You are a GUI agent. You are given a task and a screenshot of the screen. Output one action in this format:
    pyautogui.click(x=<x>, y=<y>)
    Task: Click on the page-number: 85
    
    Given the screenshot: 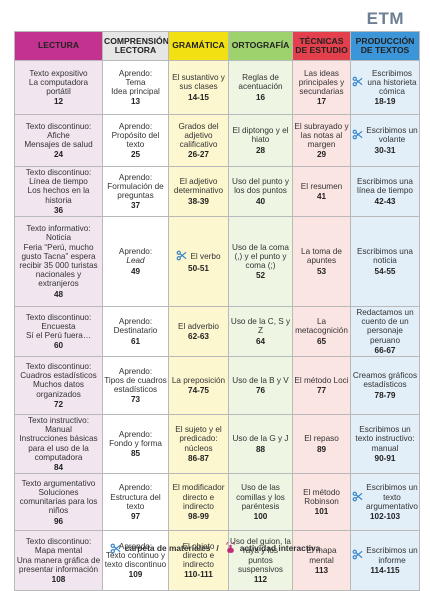 What is the action you would take?
    pyautogui.click(x=135, y=454)
    